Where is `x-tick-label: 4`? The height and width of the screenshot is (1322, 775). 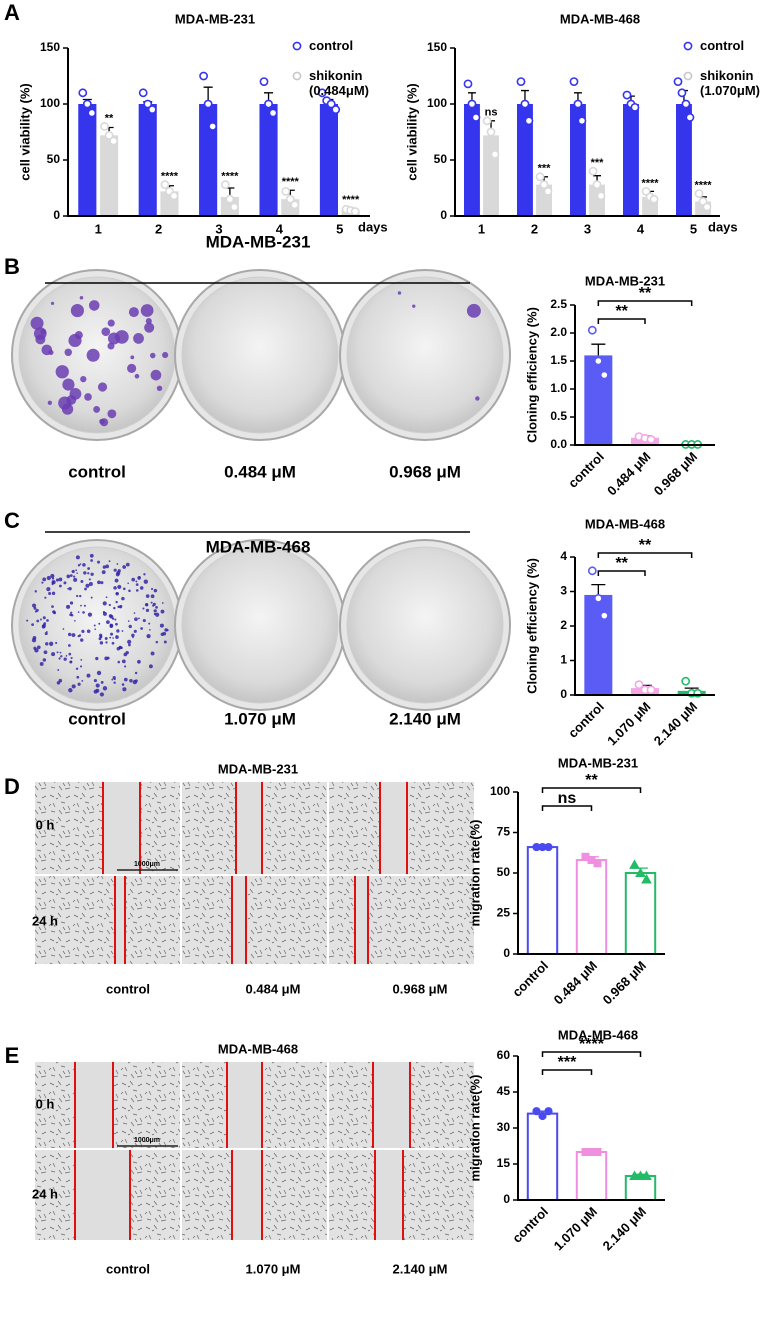
x-tick-label: 4 is located at coordinates (641, 228).